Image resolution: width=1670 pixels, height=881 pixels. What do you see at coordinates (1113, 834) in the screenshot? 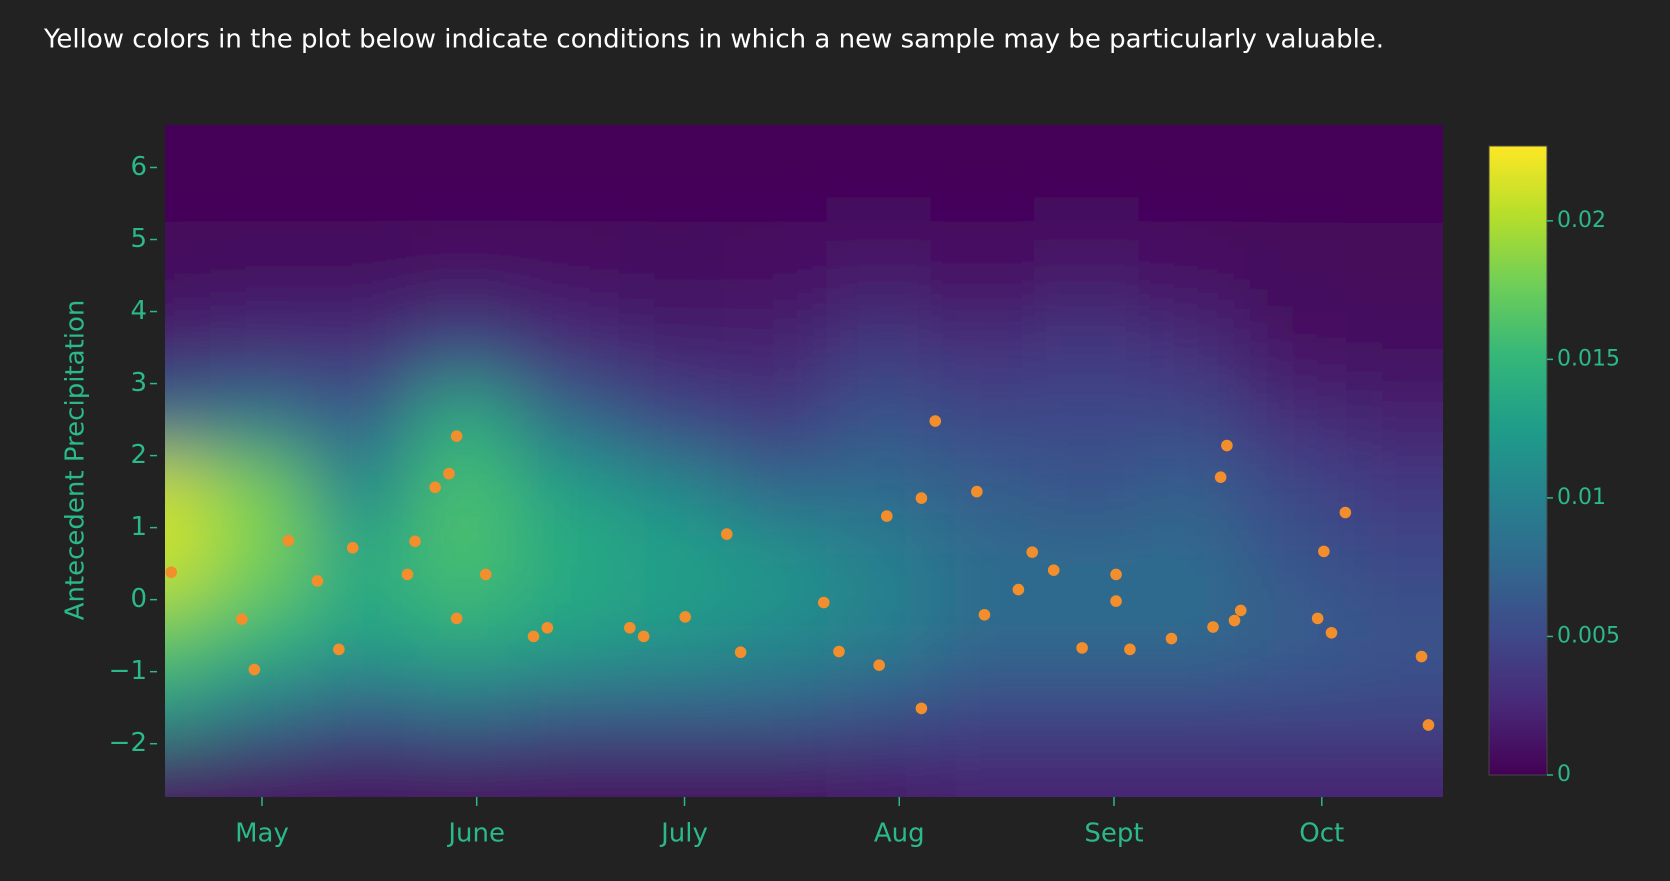
I see `x-tick-label: Sept` at bounding box center [1113, 834].